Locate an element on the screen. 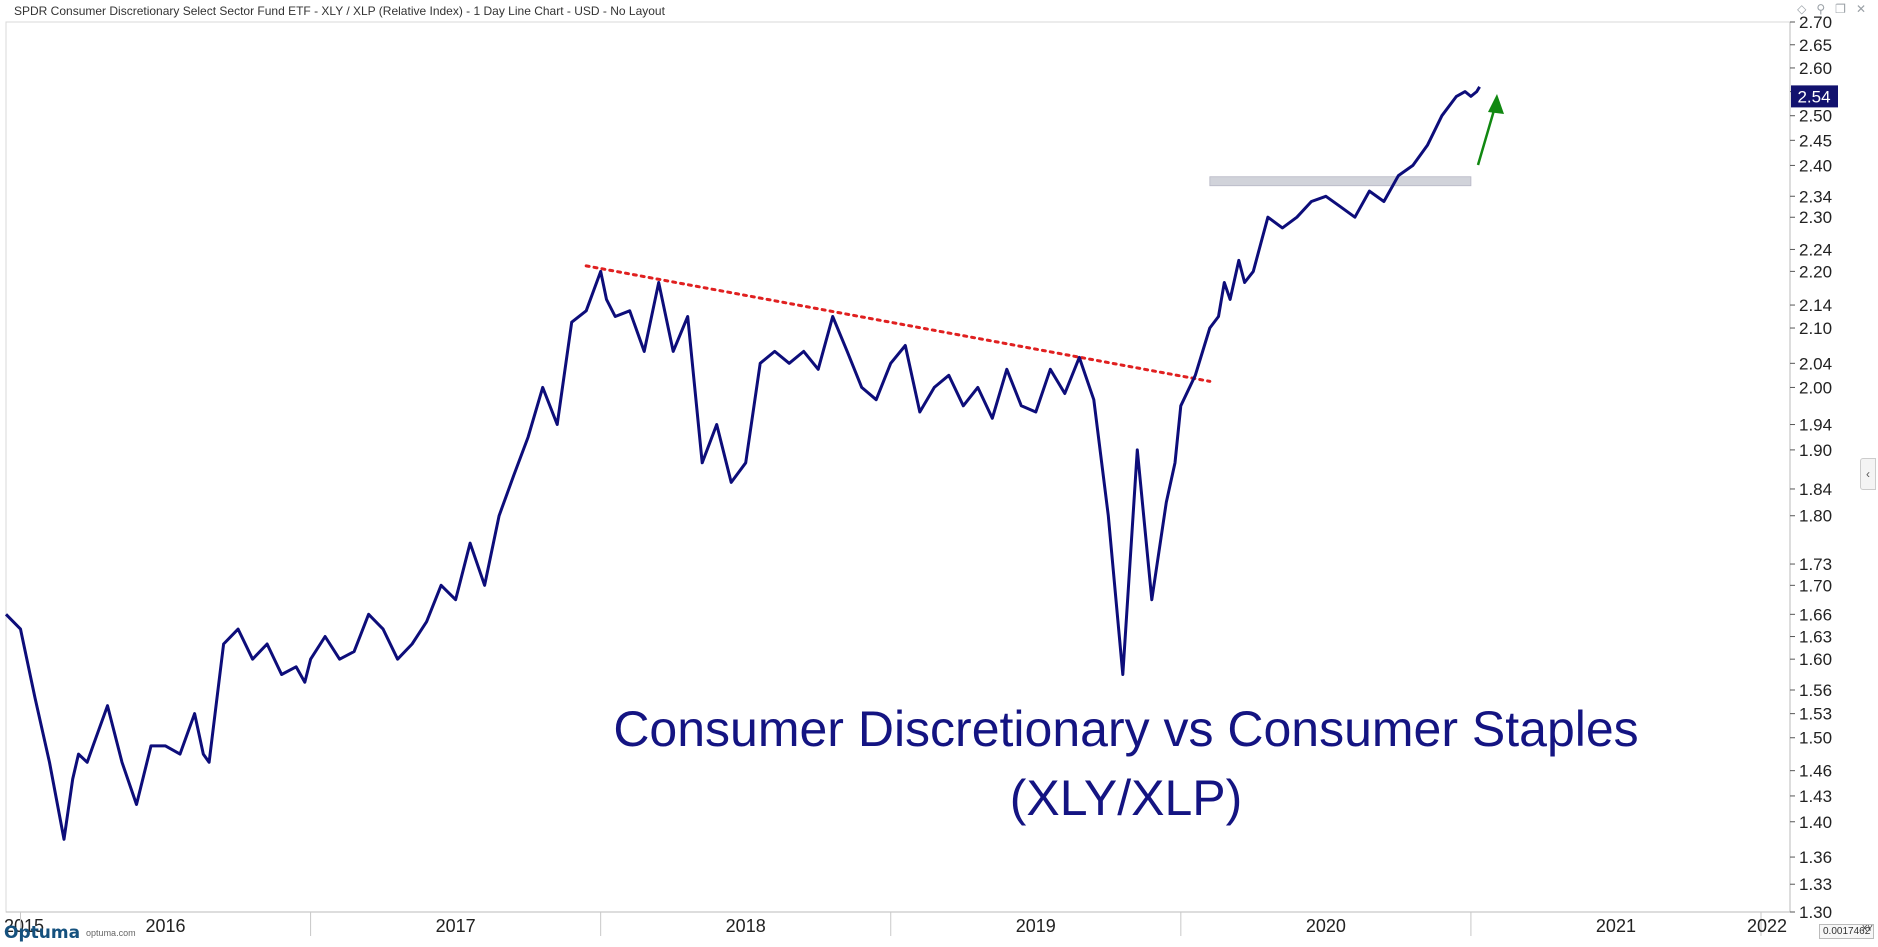 This screenshot has width=1878, height=947. y-tick-label: 1.73 is located at coordinates (1815, 564).